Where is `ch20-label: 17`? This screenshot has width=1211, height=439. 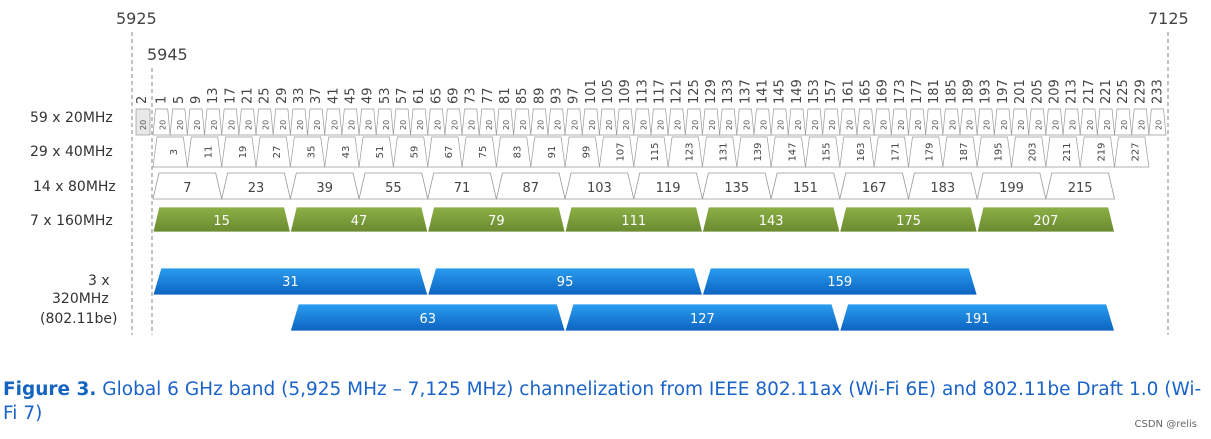 ch20-label: 17 is located at coordinates (230, 95).